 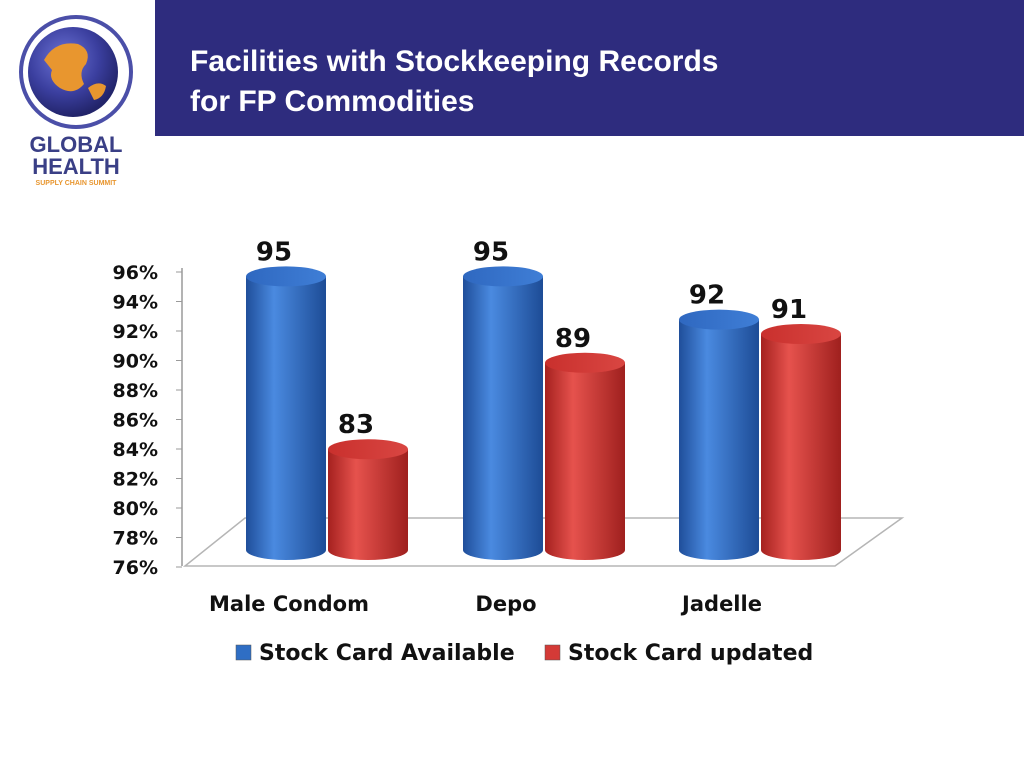 I want to click on svg-text: SUPPLY CHAIN SUMMIT, so click(x=77, y=183).